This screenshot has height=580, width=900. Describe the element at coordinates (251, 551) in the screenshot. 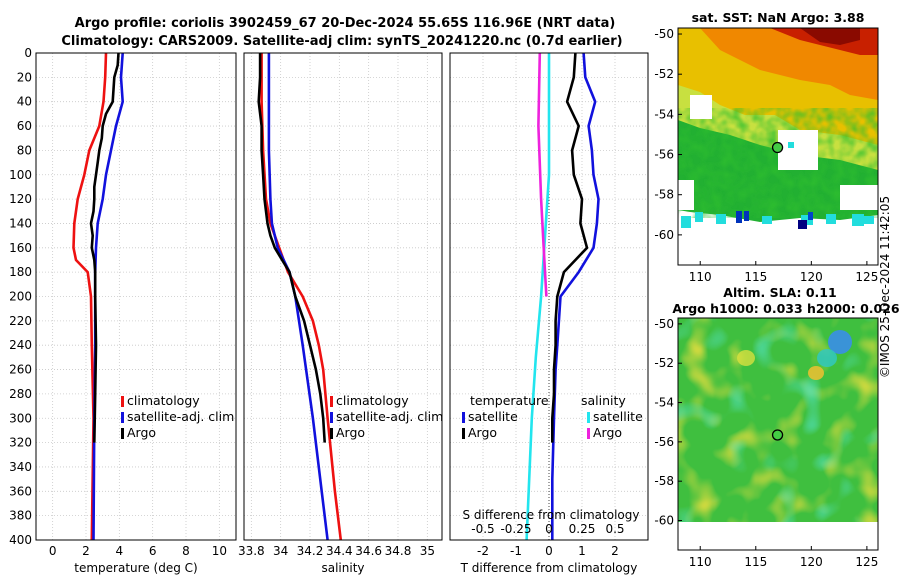

I see `x-tick-label: 33.8` at that location.